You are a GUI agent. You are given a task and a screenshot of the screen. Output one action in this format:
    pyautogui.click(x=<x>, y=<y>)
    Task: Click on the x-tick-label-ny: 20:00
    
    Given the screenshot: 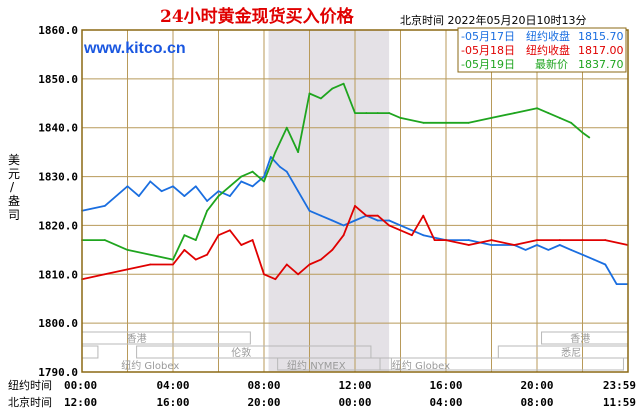 What is the action you would take?
    pyautogui.click(x=536, y=385)
    